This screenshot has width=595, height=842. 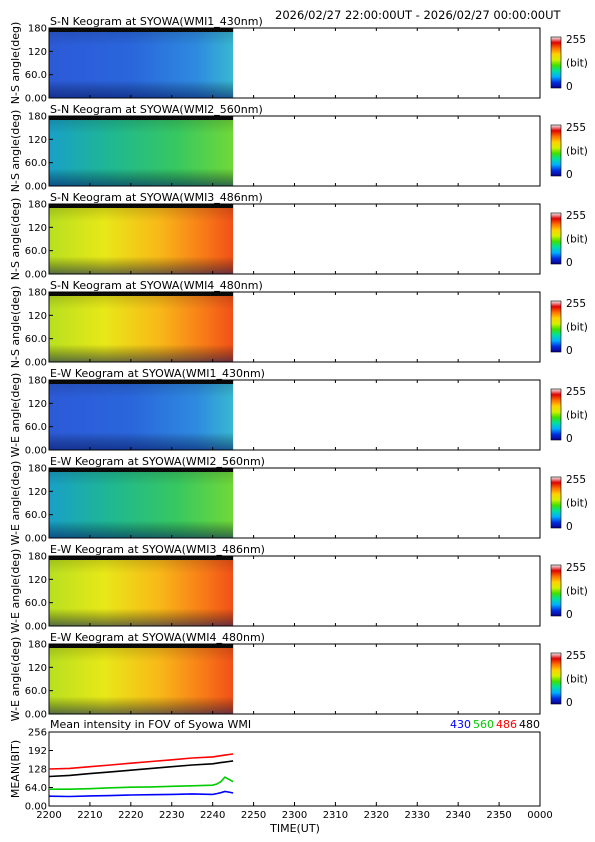 I want to click on y-tick-label: 256, so click(x=37, y=733).